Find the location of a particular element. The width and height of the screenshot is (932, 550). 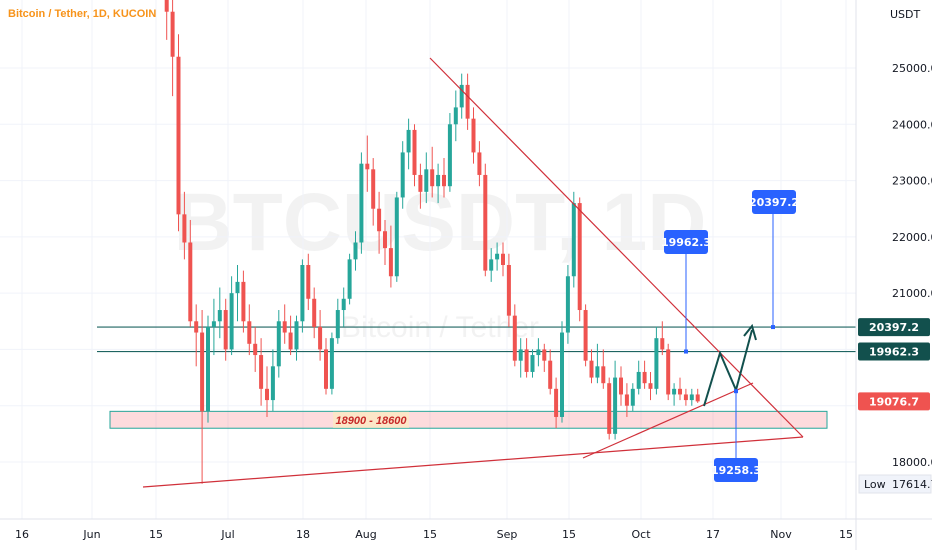

time-tick-label: Jun is located at coordinates (91, 534).